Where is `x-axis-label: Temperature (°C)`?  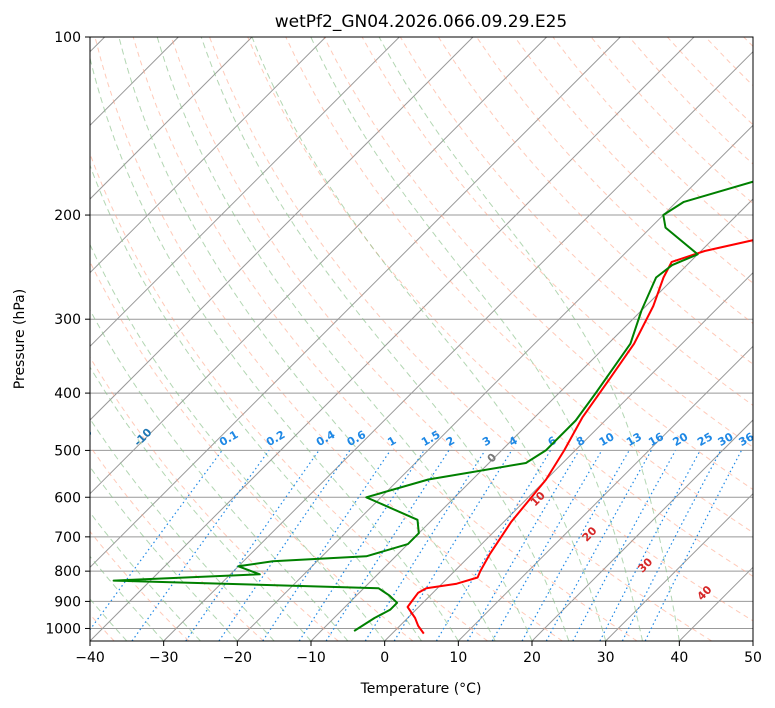 x-axis-label: Temperature (°C) is located at coordinates (421, 689).